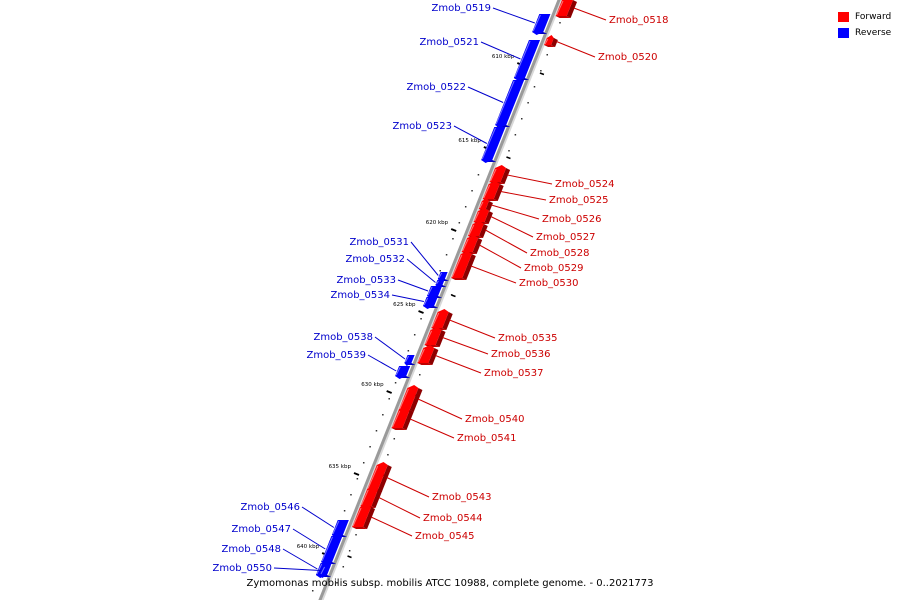 This screenshot has width=900, height=600. What do you see at coordinates (639, 20) in the screenshot?
I see `gene-label: Zmob_0518` at bounding box center [639, 20].